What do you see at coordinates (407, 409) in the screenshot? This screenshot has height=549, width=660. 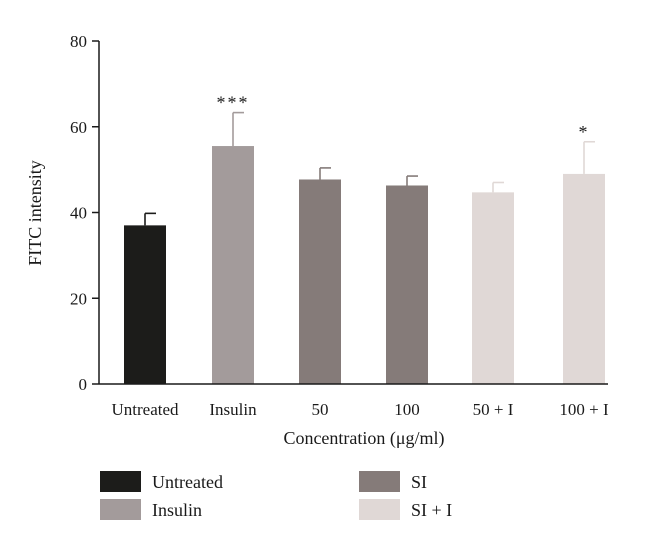 I see `x-tick-label: 100` at bounding box center [407, 409].